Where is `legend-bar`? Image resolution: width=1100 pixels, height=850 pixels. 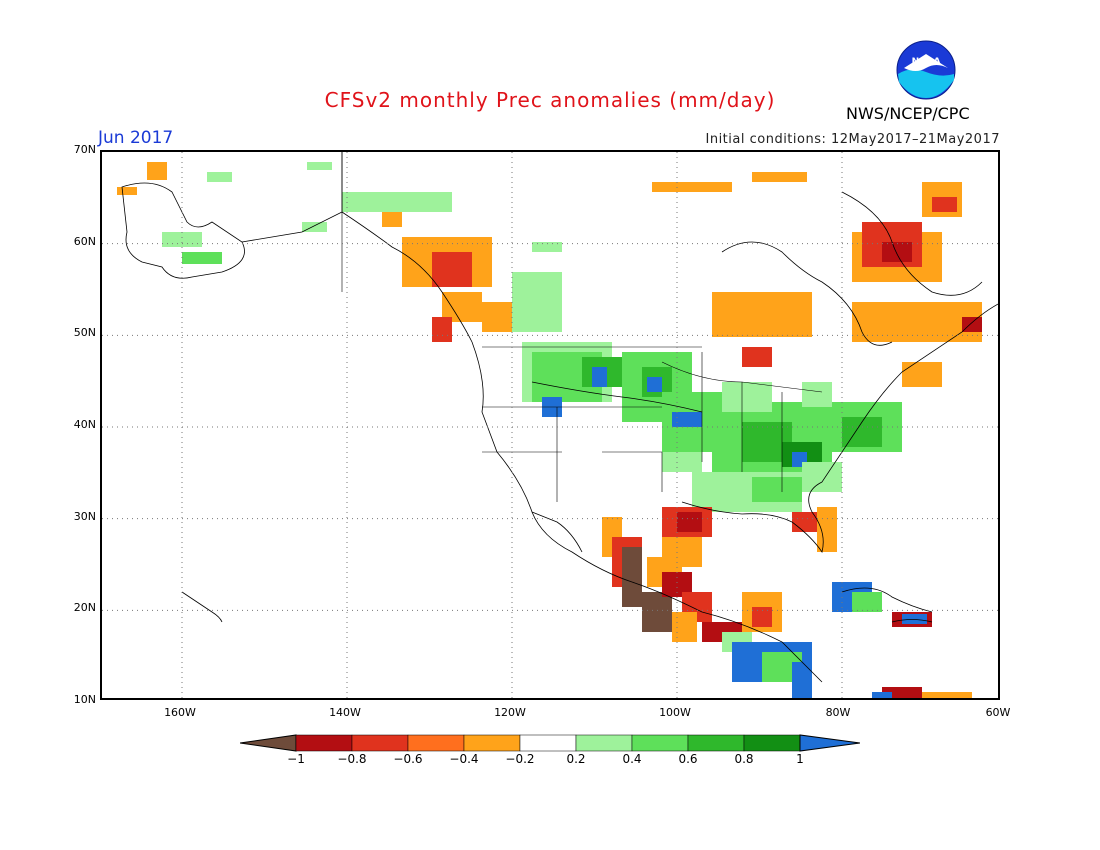 legend-bar is located at coordinates (550, 743).